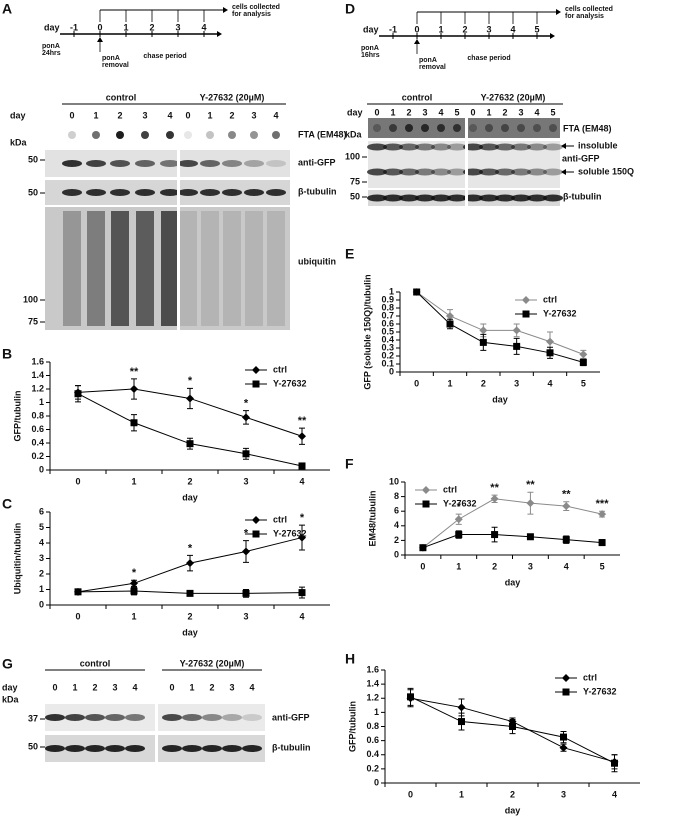  I want to click on y-tick-label: 0.4, so click(387, 339).